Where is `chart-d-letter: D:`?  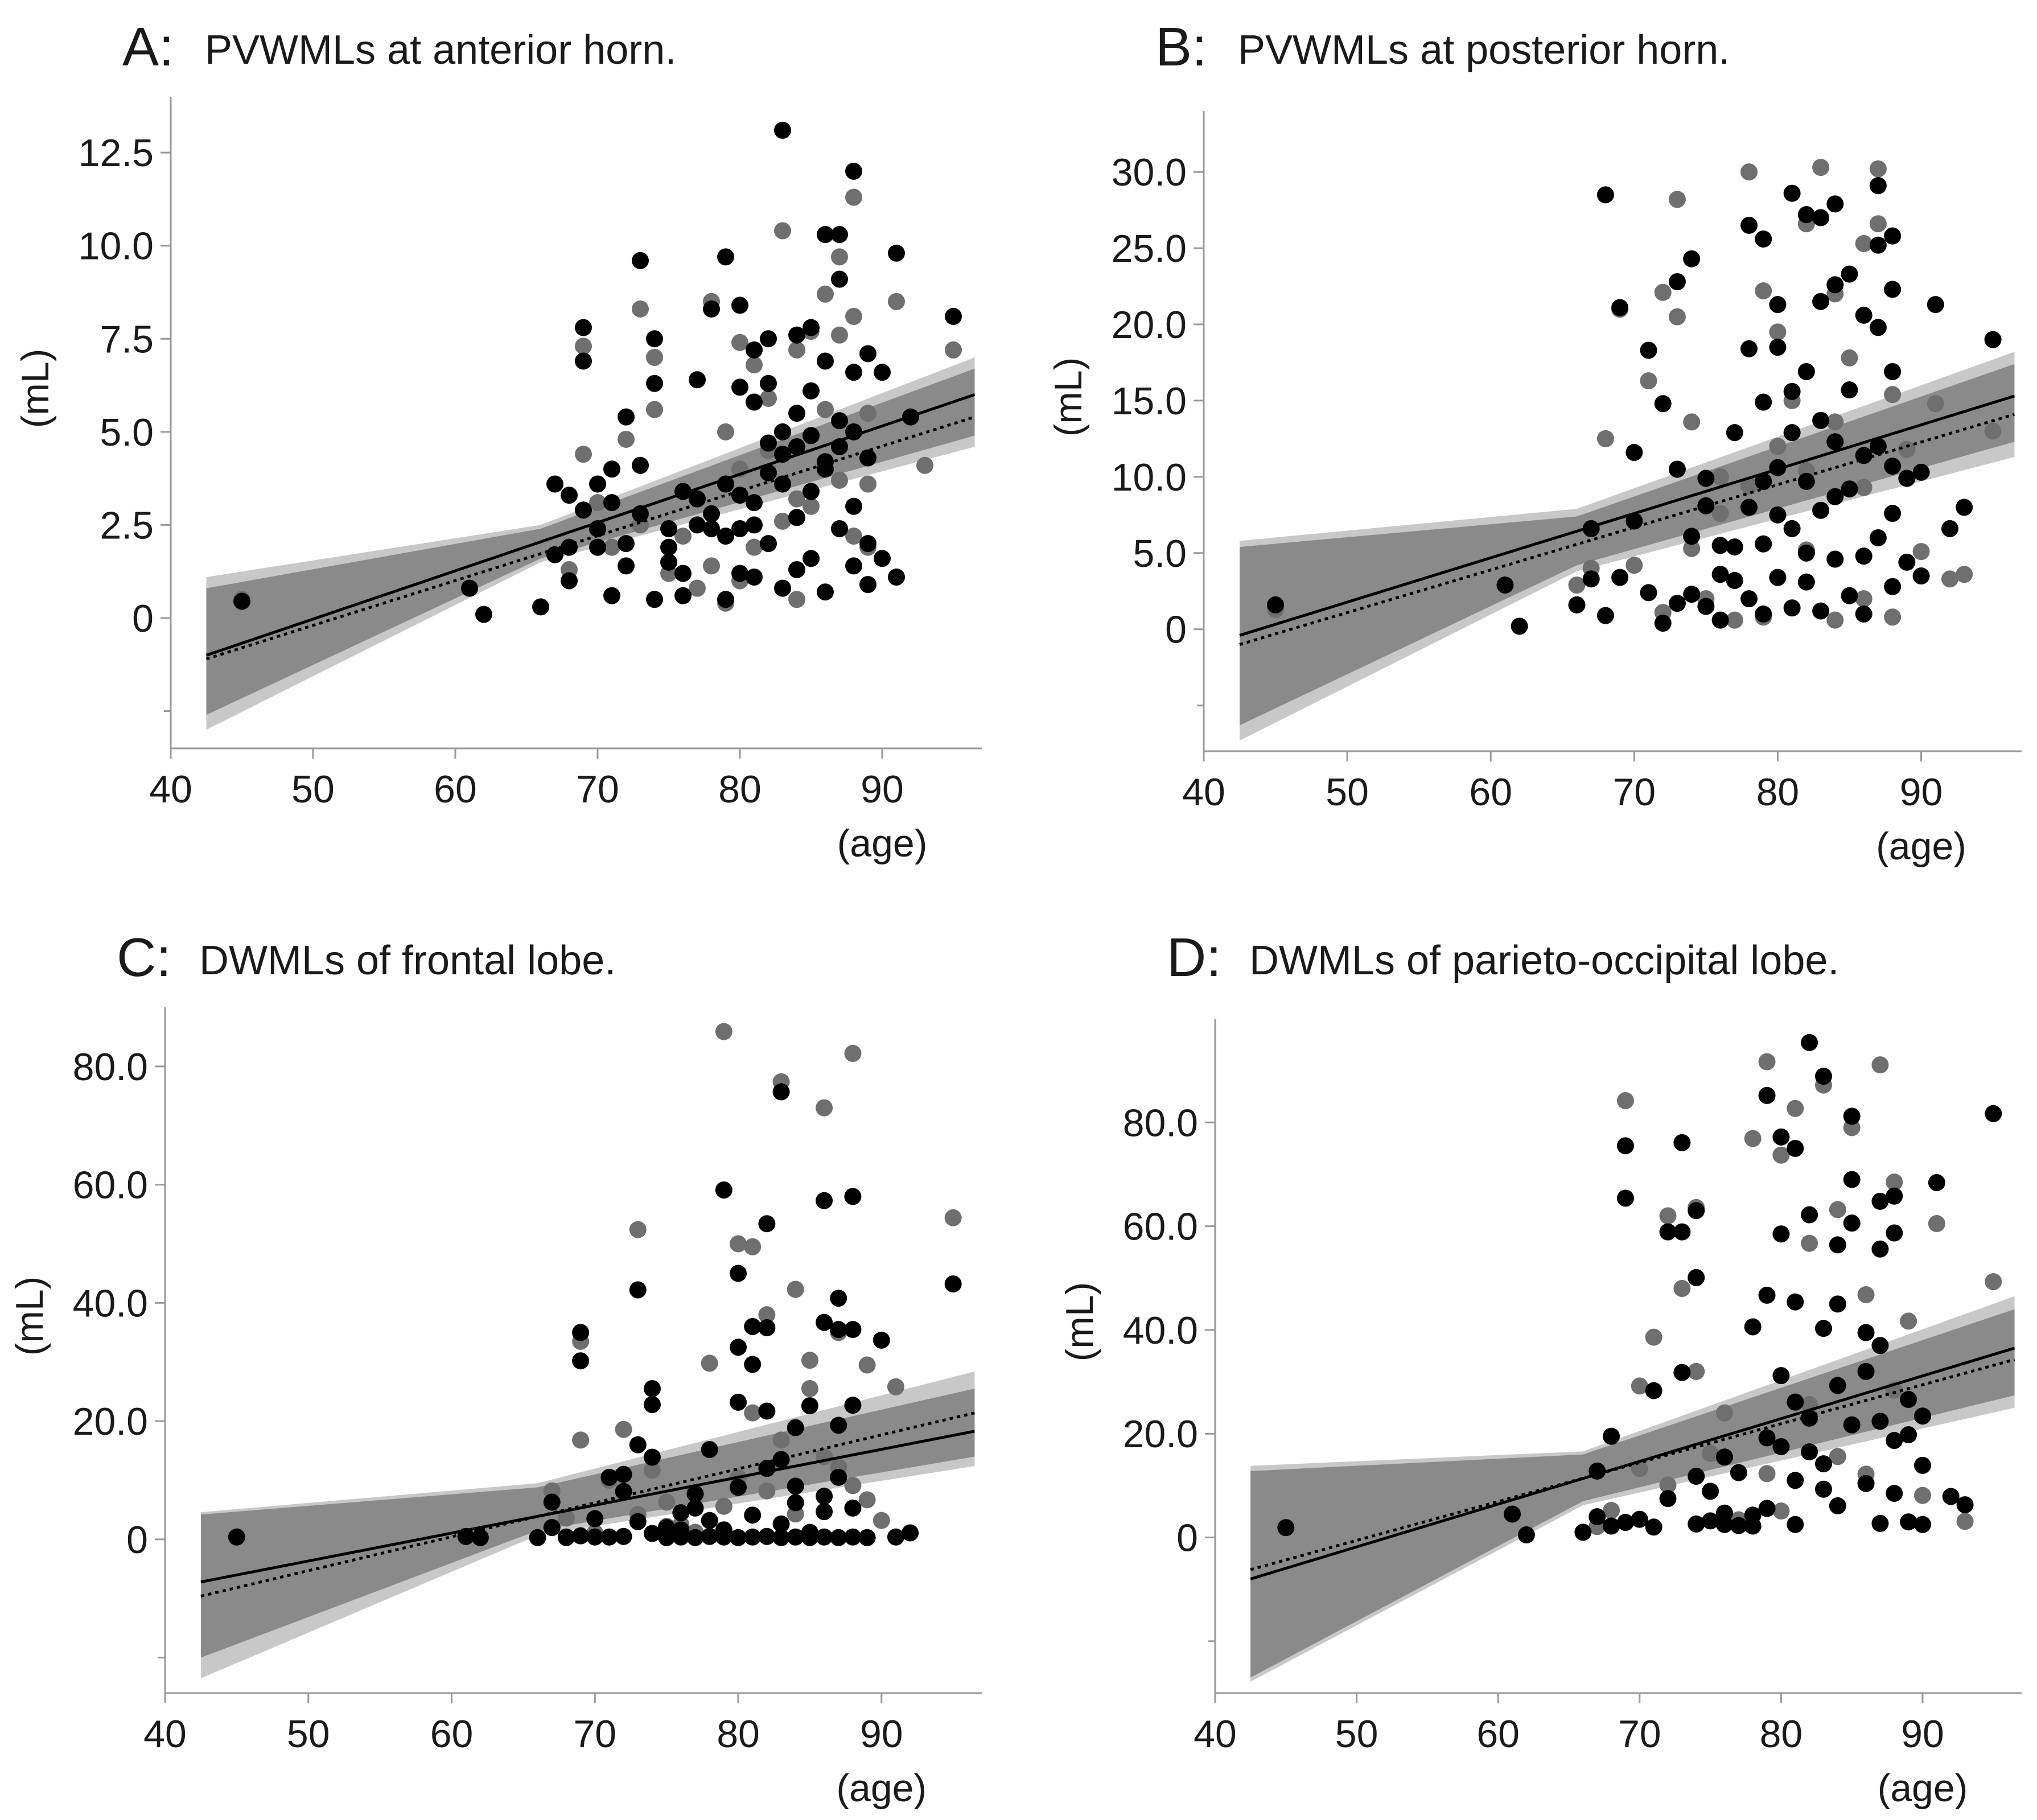 chart-d-letter: D: is located at coordinates (1194, 957).